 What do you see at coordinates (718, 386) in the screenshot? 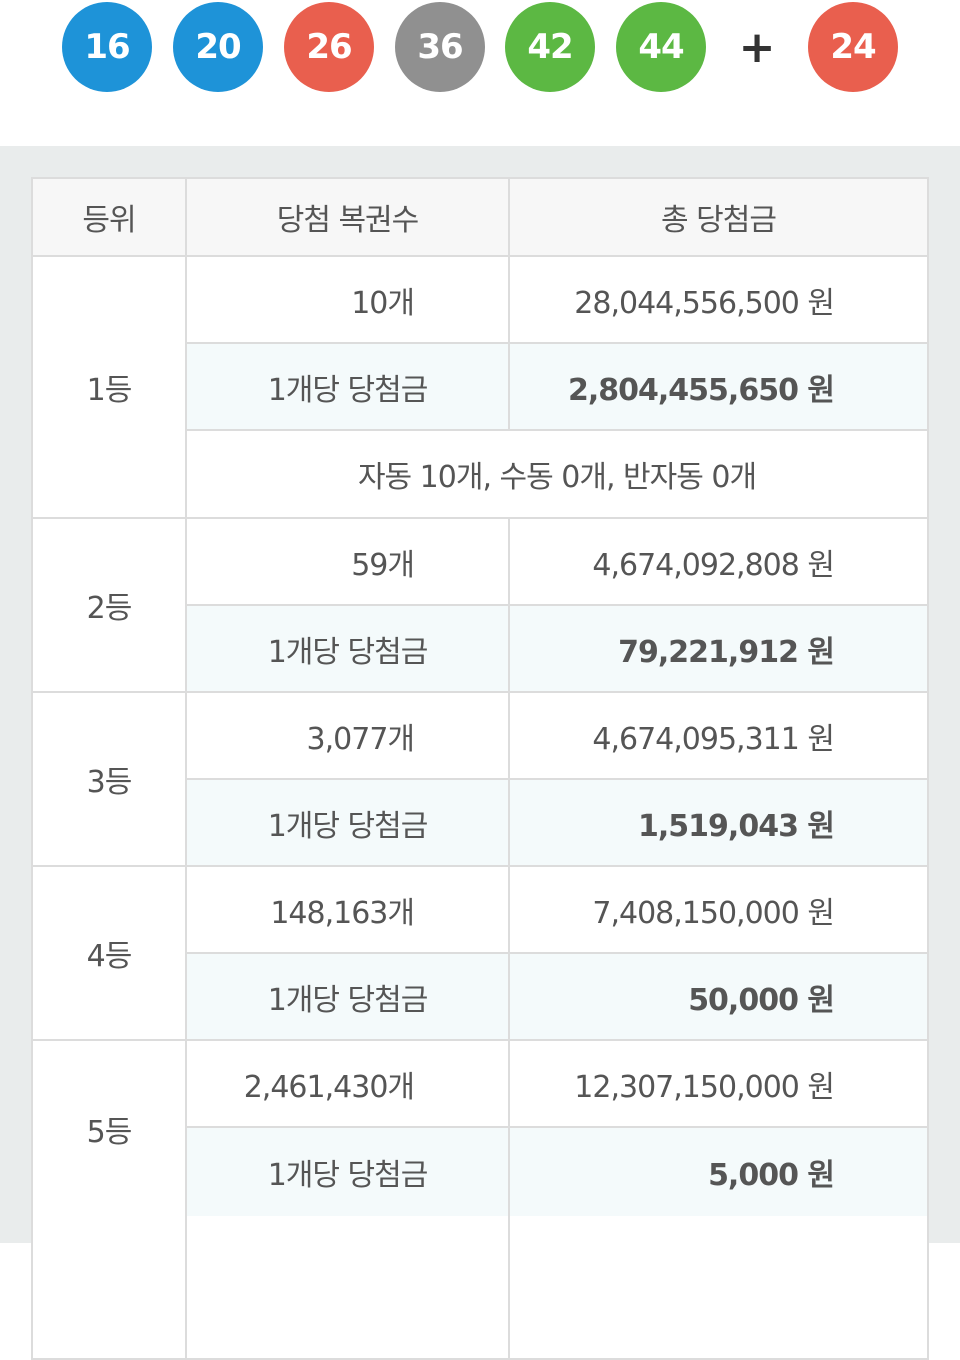
I see `per-ticket-amount: 2,804,455,650 원` at bounding box center [718, 386].